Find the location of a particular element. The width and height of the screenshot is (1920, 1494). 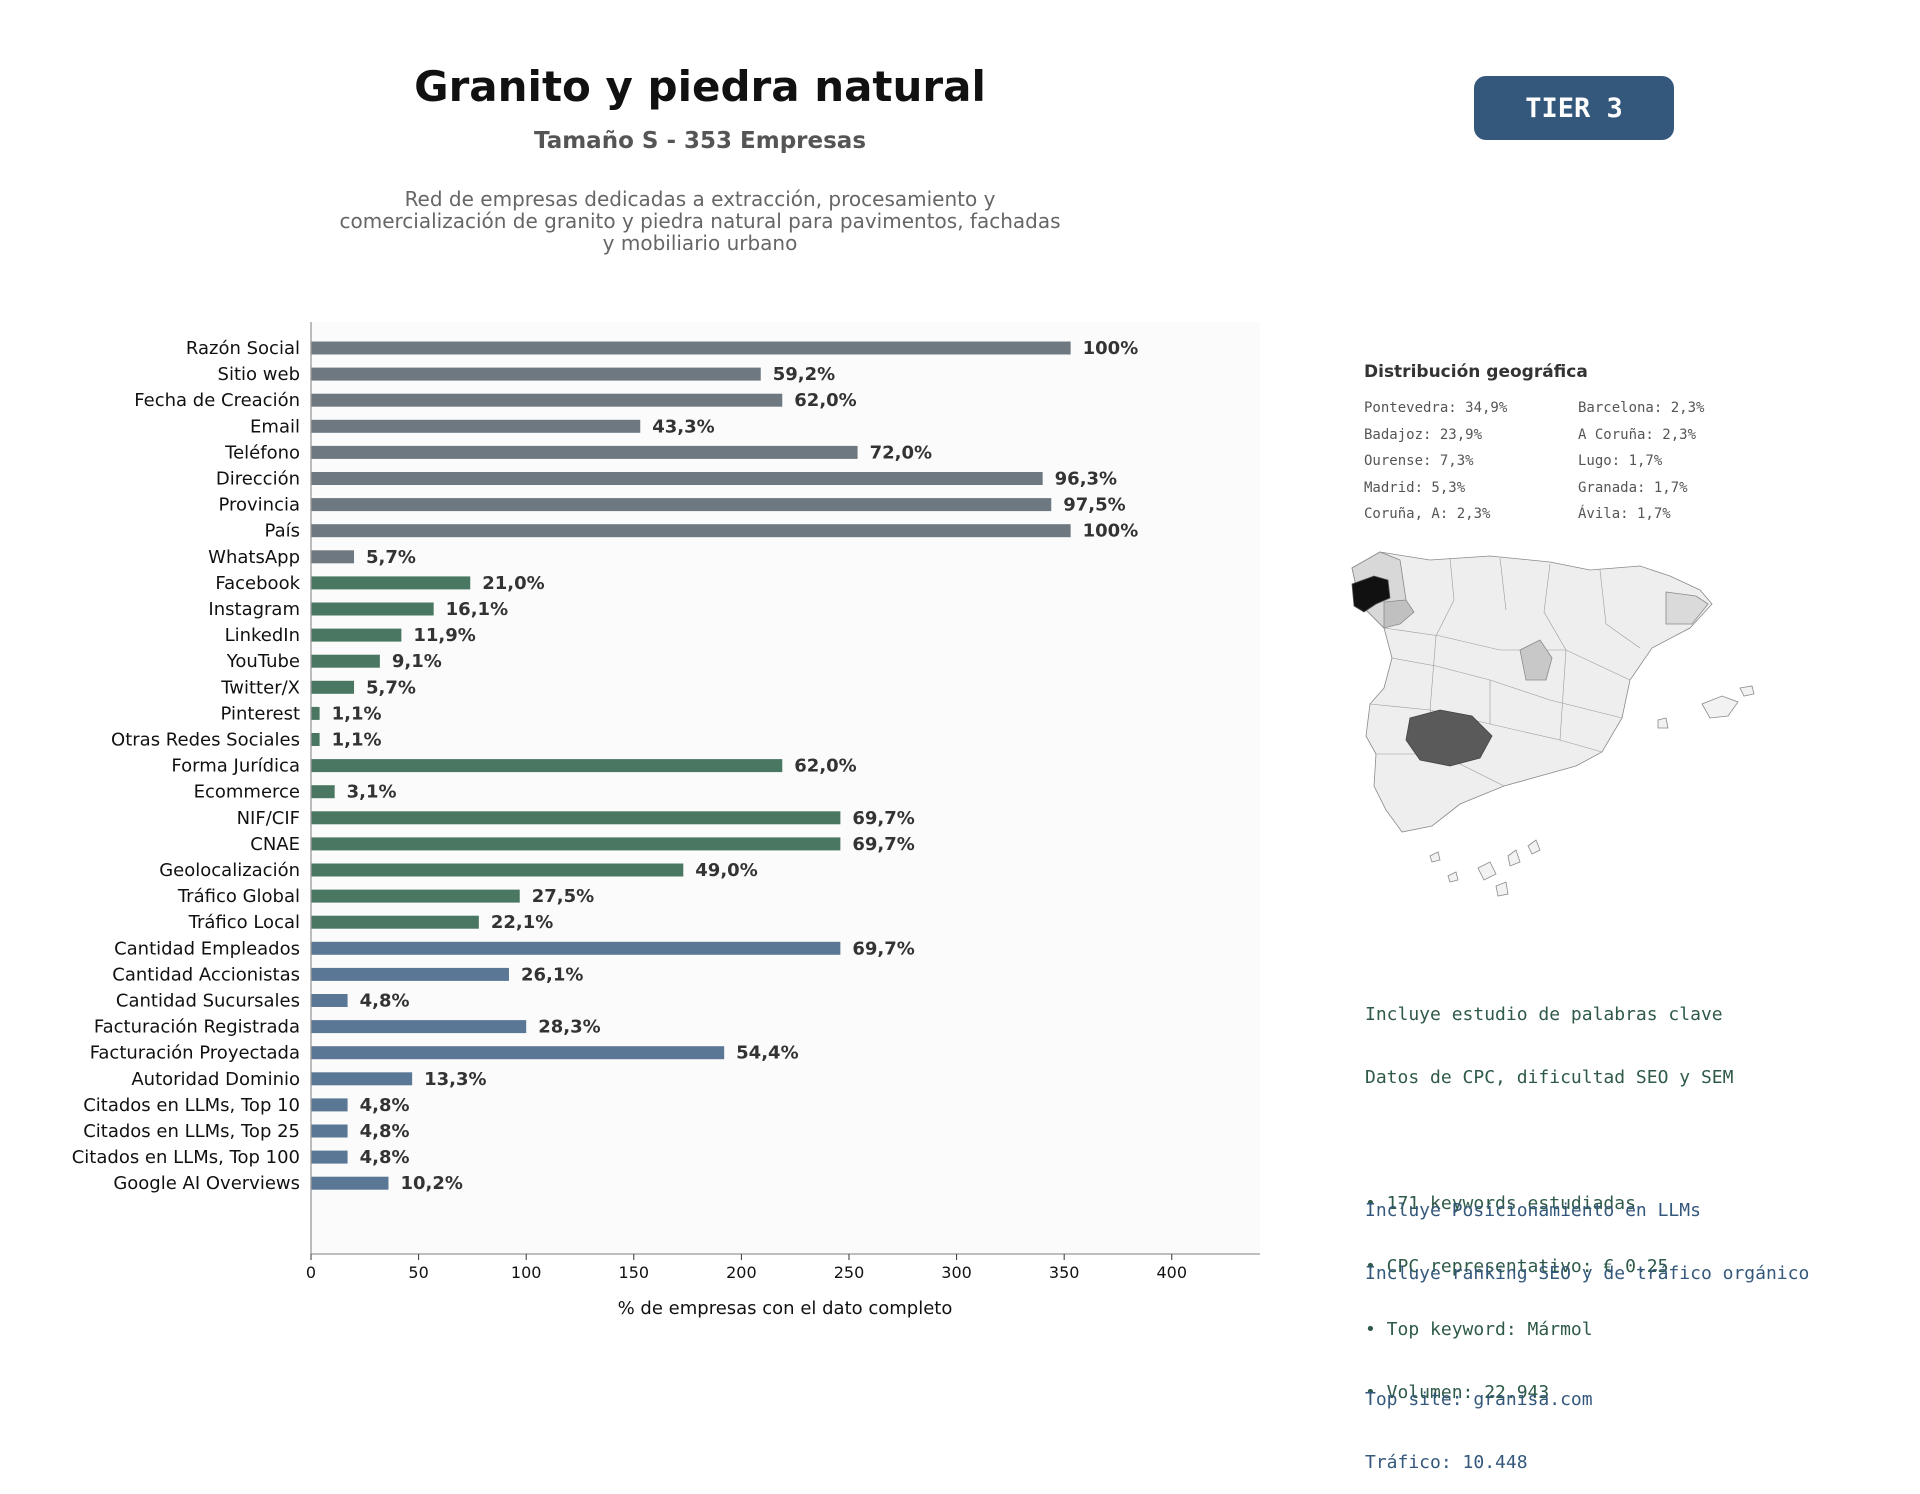

top-site-traffic: Tráfico: 10.448 is located at coordinates (1446, 1462).